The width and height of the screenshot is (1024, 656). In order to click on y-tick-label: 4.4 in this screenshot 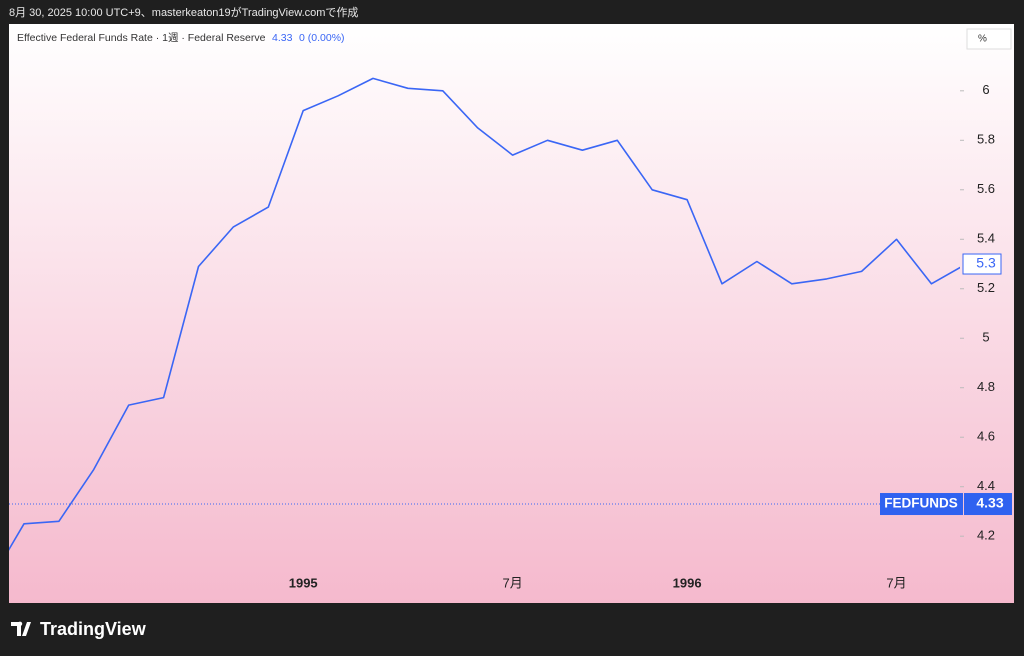, I will do `click(986, 485)`.